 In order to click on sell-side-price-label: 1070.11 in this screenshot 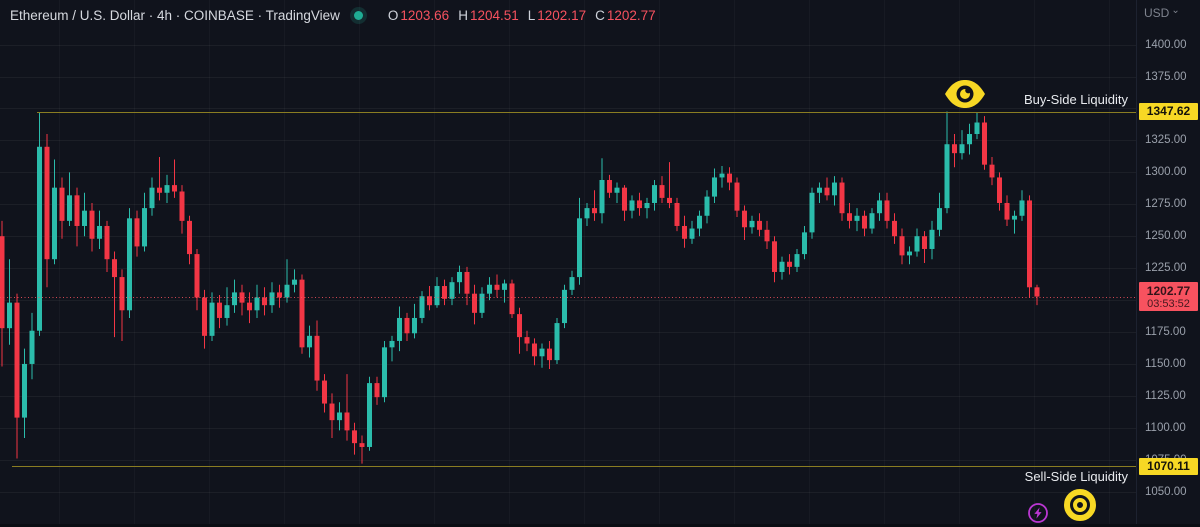, I will do `click(1168, 466)`.